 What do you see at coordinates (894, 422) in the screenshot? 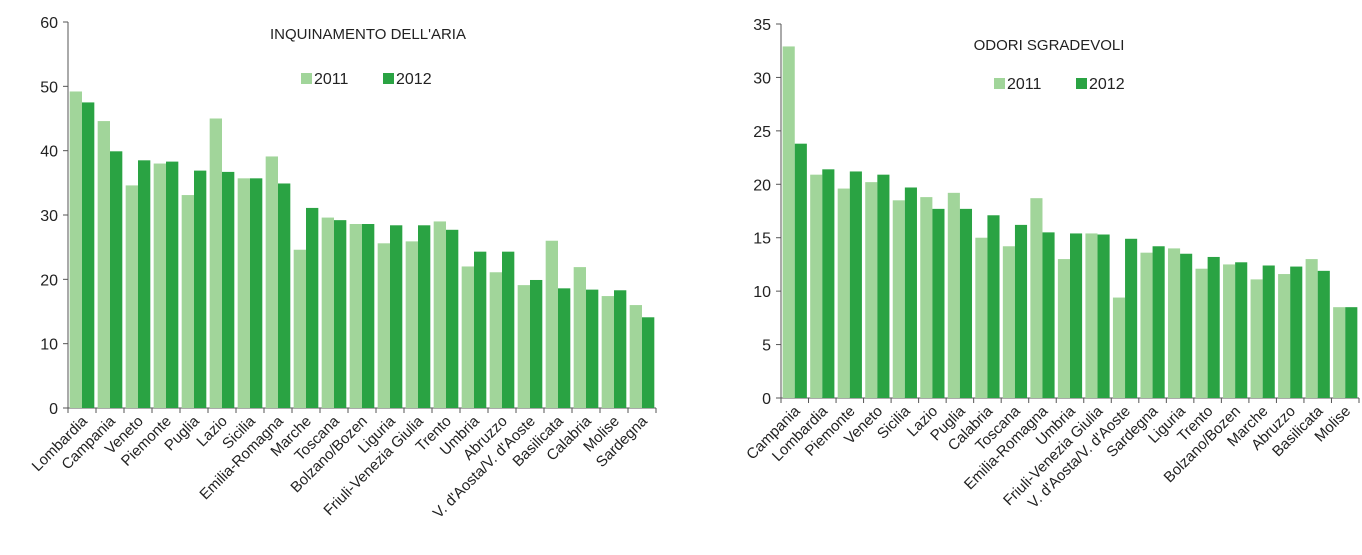
I see `c1-category-label: Sicilia` at bounding box center [894, 422].